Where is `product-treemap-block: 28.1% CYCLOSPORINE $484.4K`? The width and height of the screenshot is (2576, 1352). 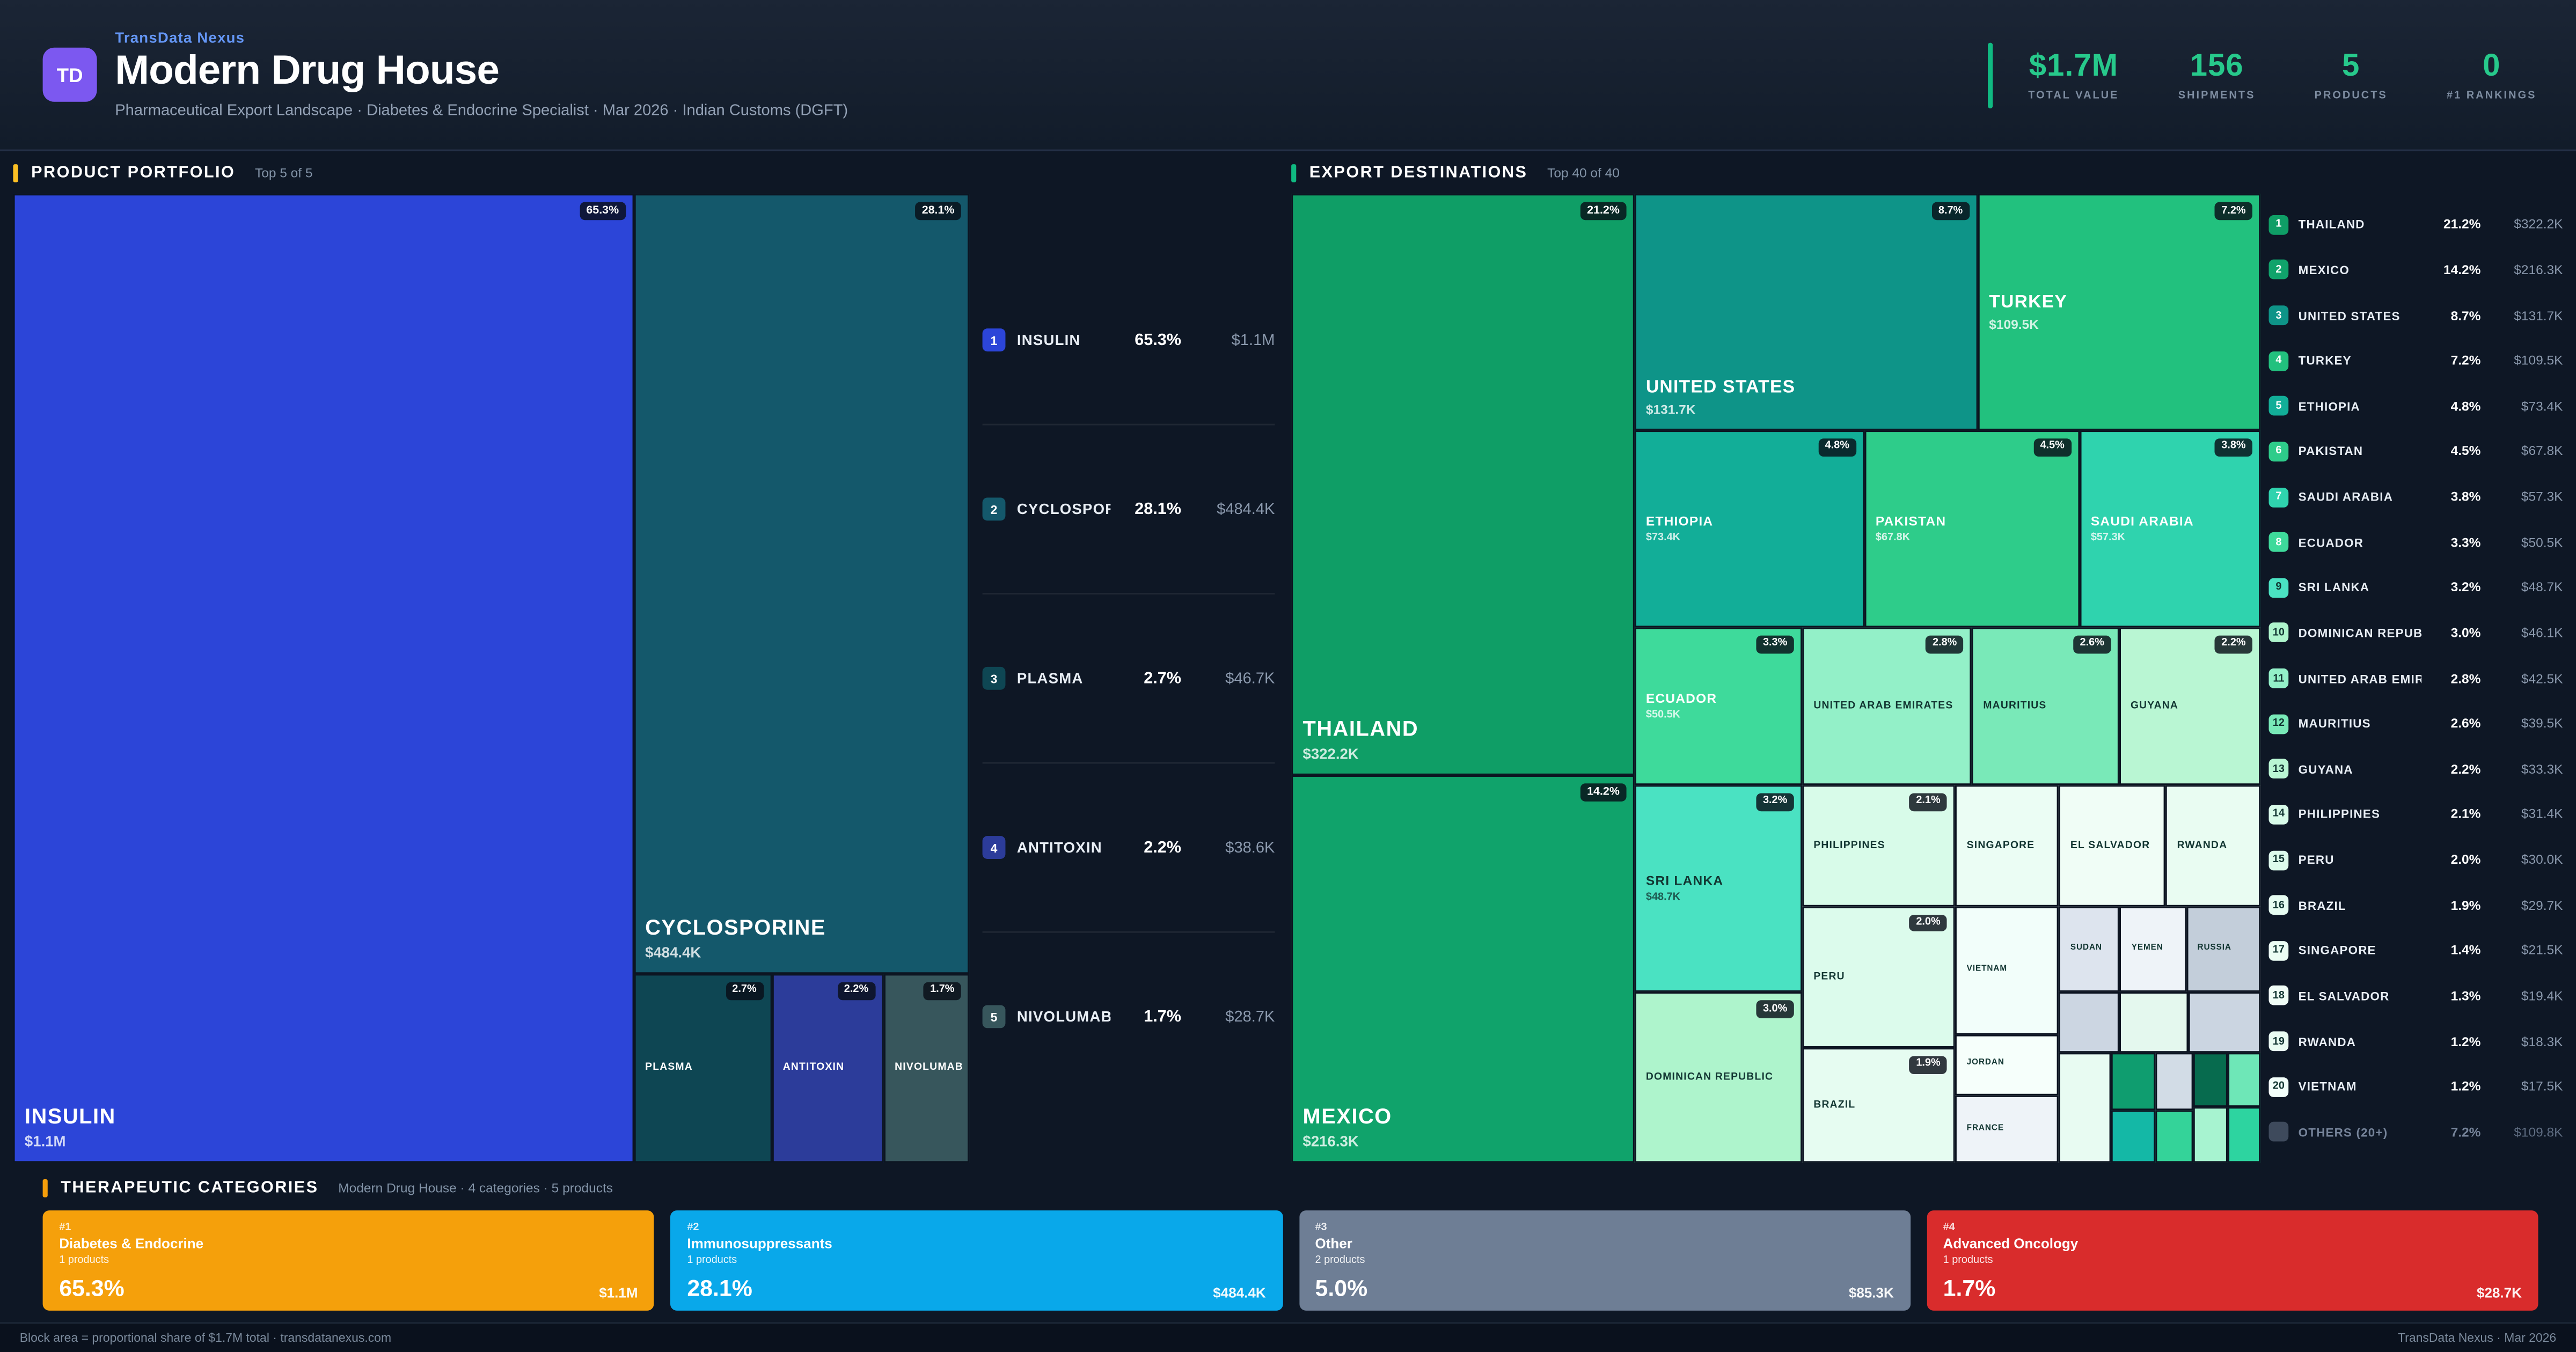 product-treemap-block: 28.1% CYCLOSPORINE $484.4K is located at coordinates (801, 584).